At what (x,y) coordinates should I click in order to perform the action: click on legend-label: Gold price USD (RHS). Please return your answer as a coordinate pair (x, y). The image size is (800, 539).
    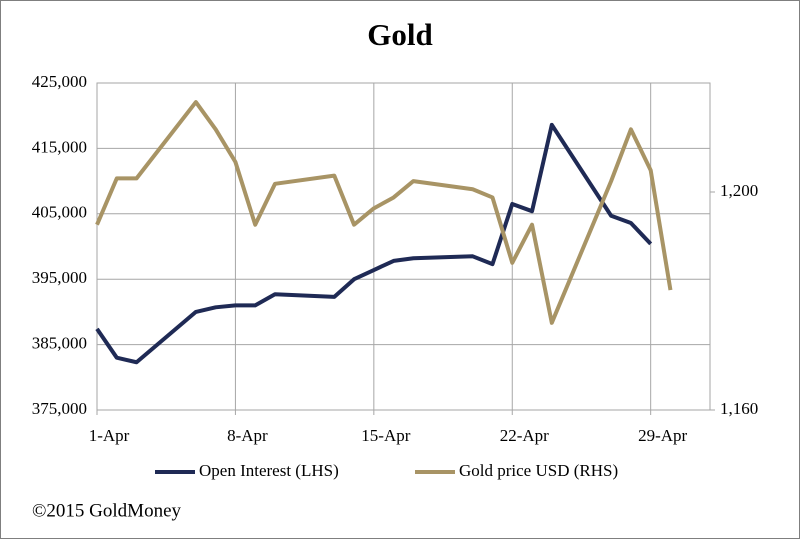
    Looking at the image, I should click on (538, 470).